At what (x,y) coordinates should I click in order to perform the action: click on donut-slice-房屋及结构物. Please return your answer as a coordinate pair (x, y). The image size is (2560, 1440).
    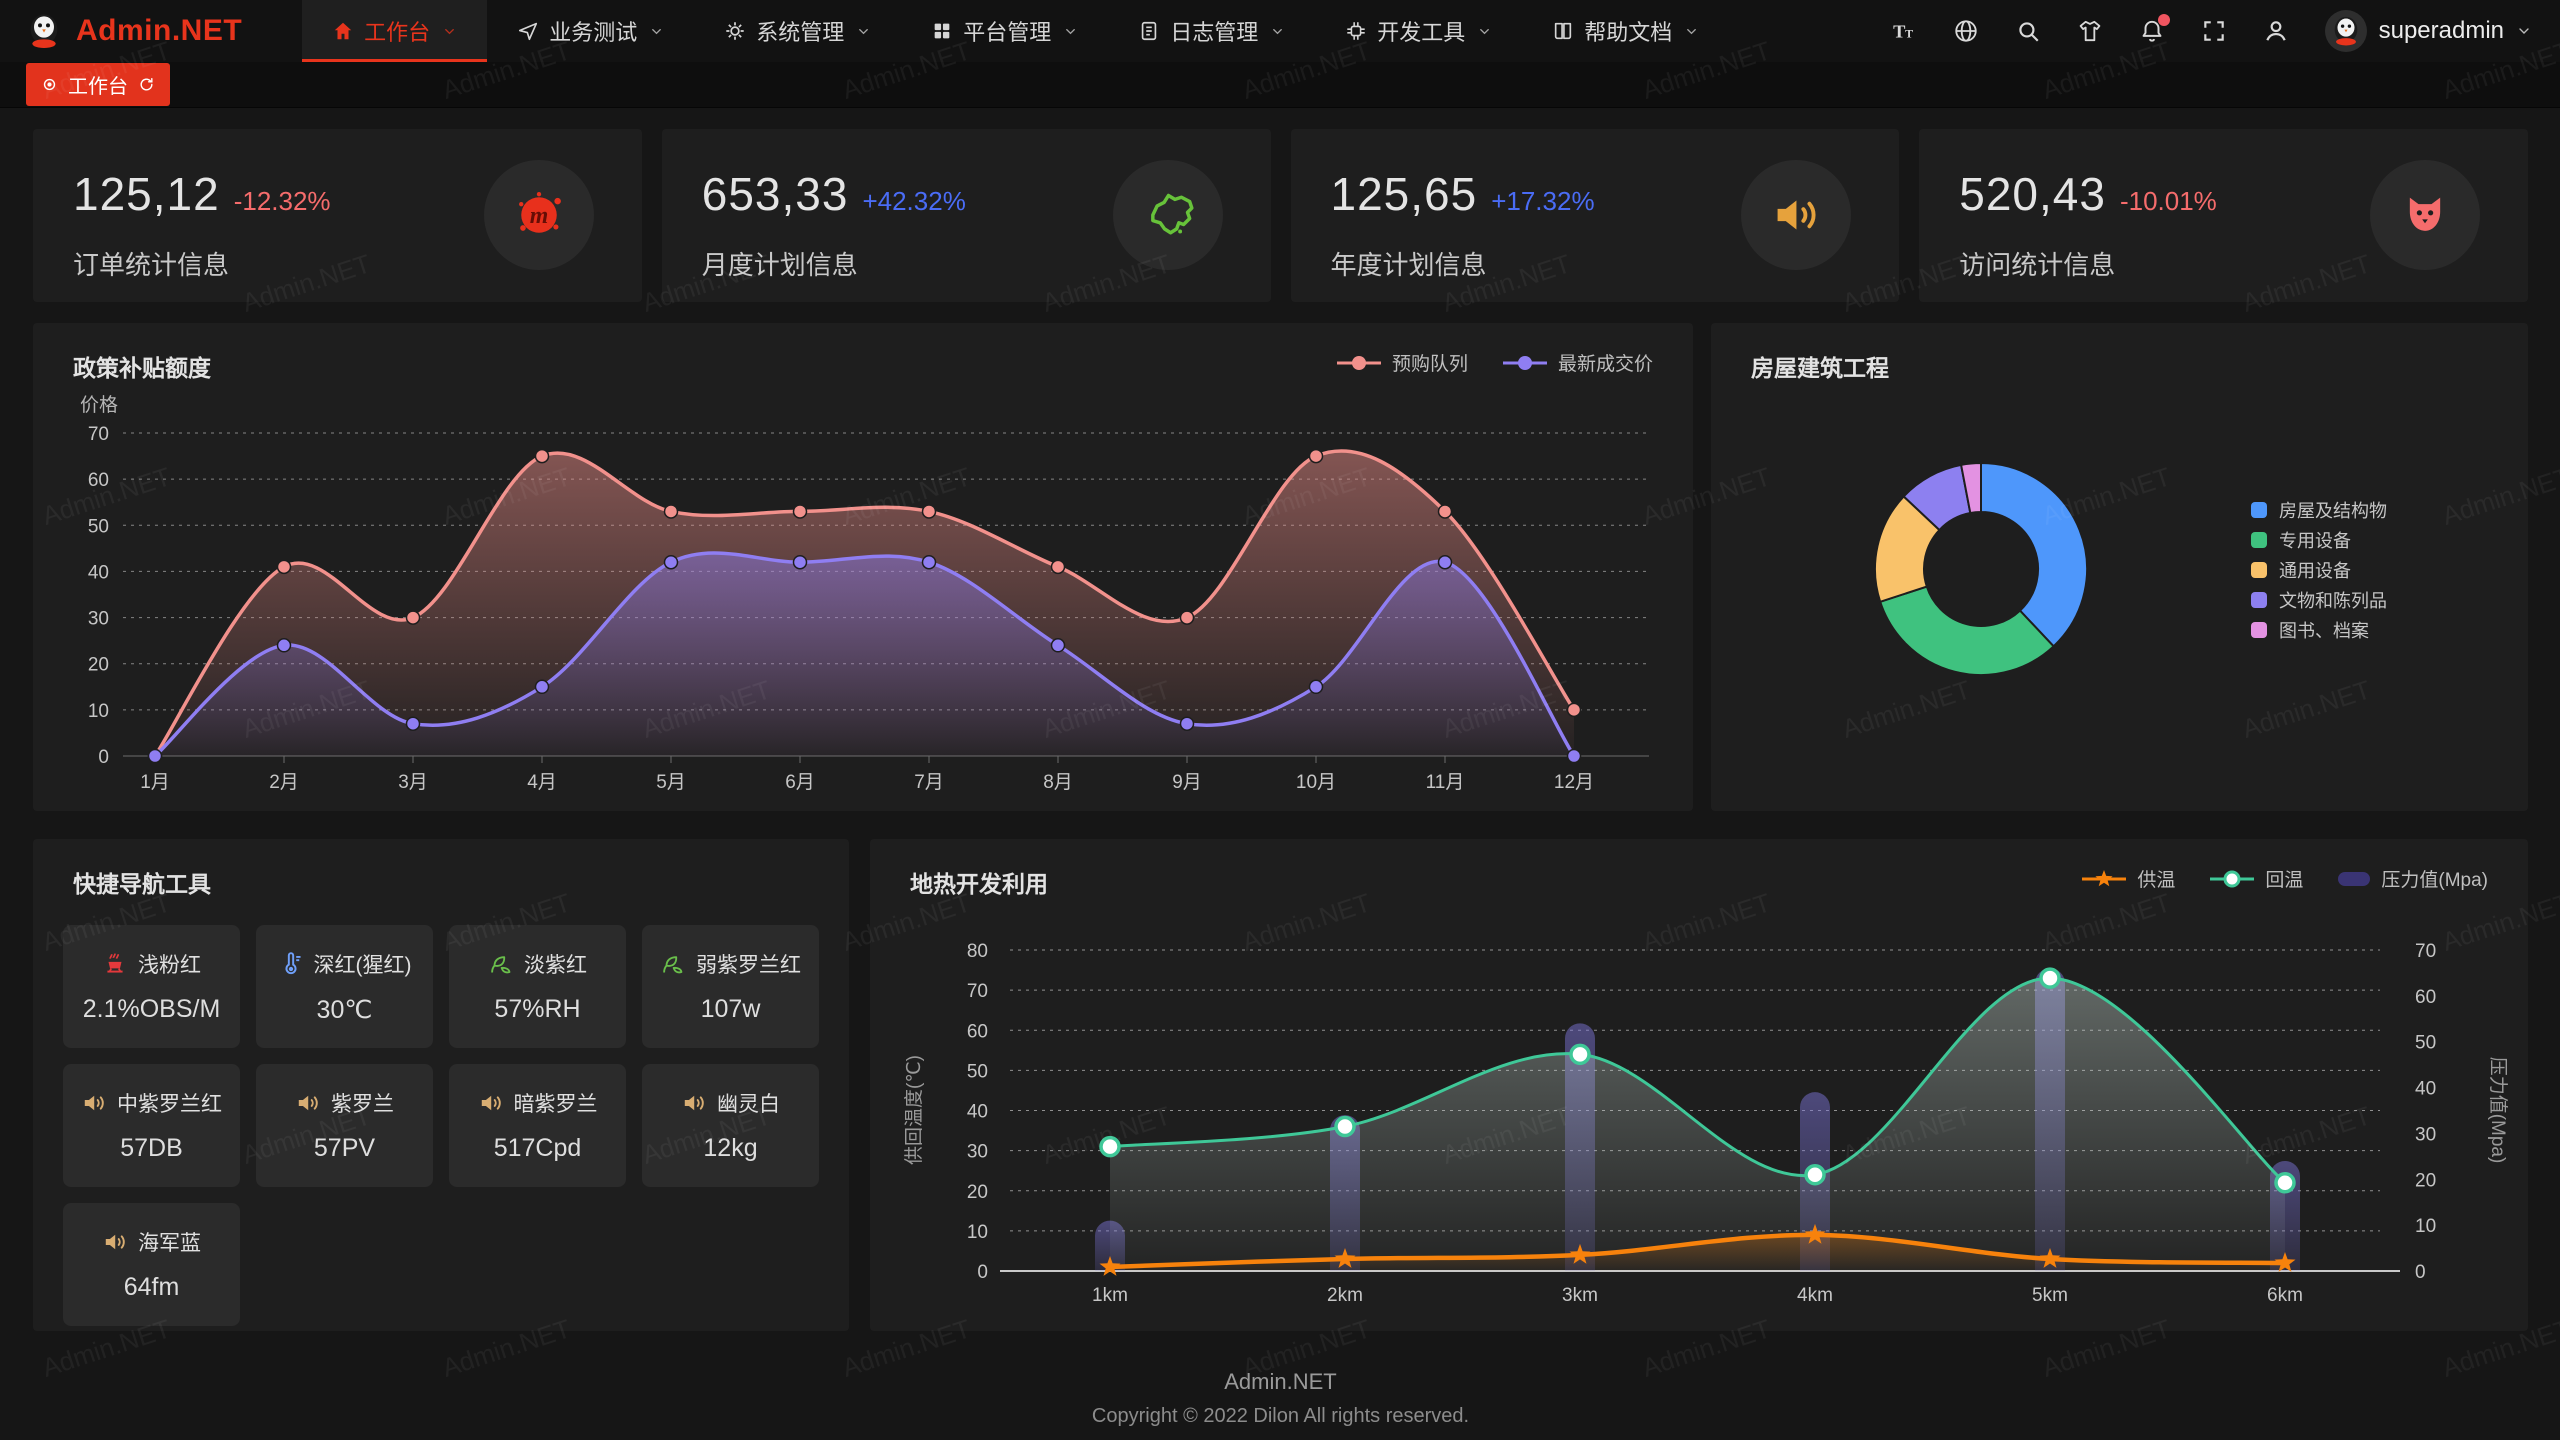
    Looking at the image, I should click on (2034, 554).